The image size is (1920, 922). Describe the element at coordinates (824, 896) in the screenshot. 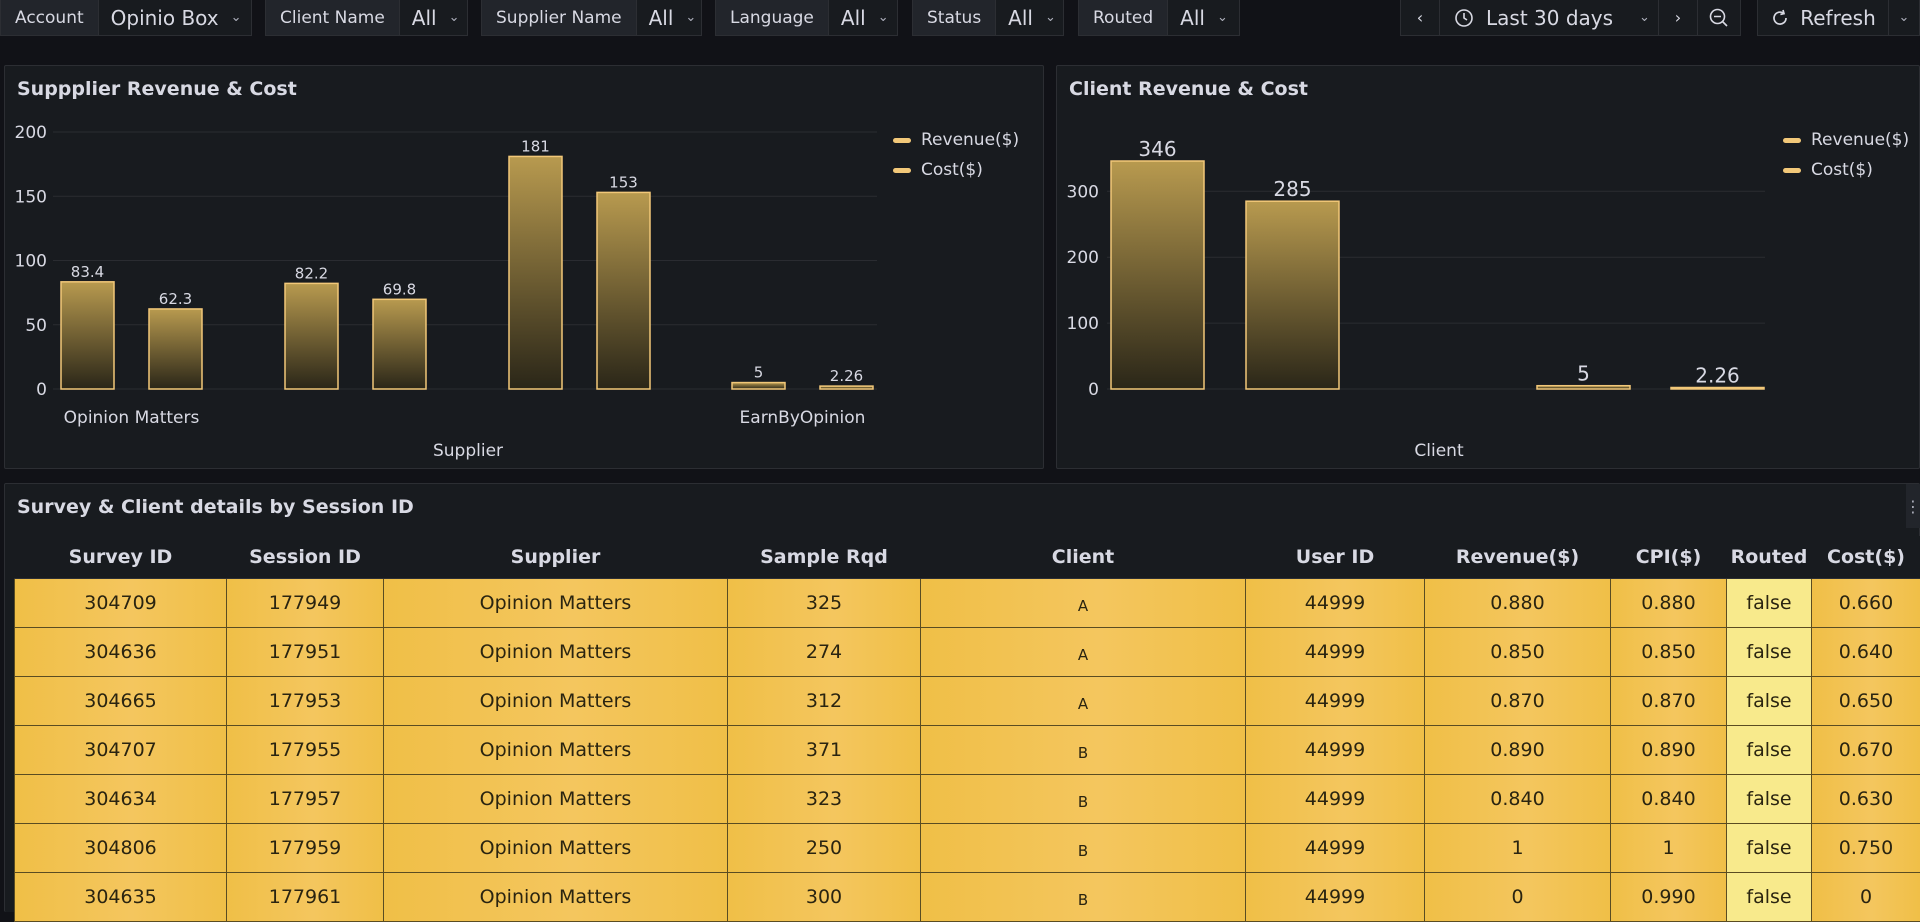

I see `table-cell: 300` at that location.